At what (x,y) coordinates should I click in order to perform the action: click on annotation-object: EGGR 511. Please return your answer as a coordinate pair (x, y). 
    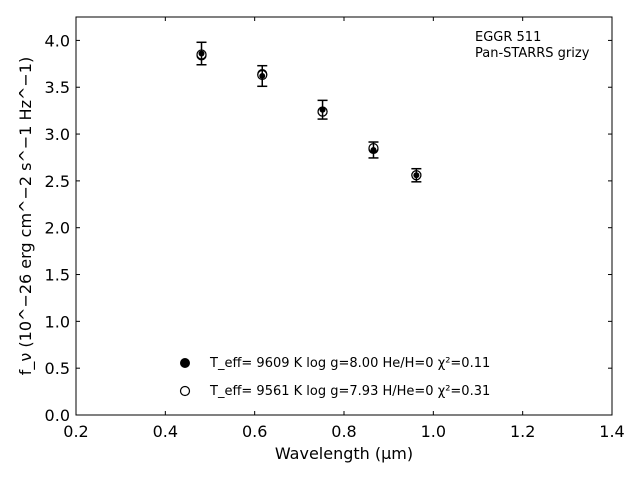
    Looking at the image, I should click on (508, 37).